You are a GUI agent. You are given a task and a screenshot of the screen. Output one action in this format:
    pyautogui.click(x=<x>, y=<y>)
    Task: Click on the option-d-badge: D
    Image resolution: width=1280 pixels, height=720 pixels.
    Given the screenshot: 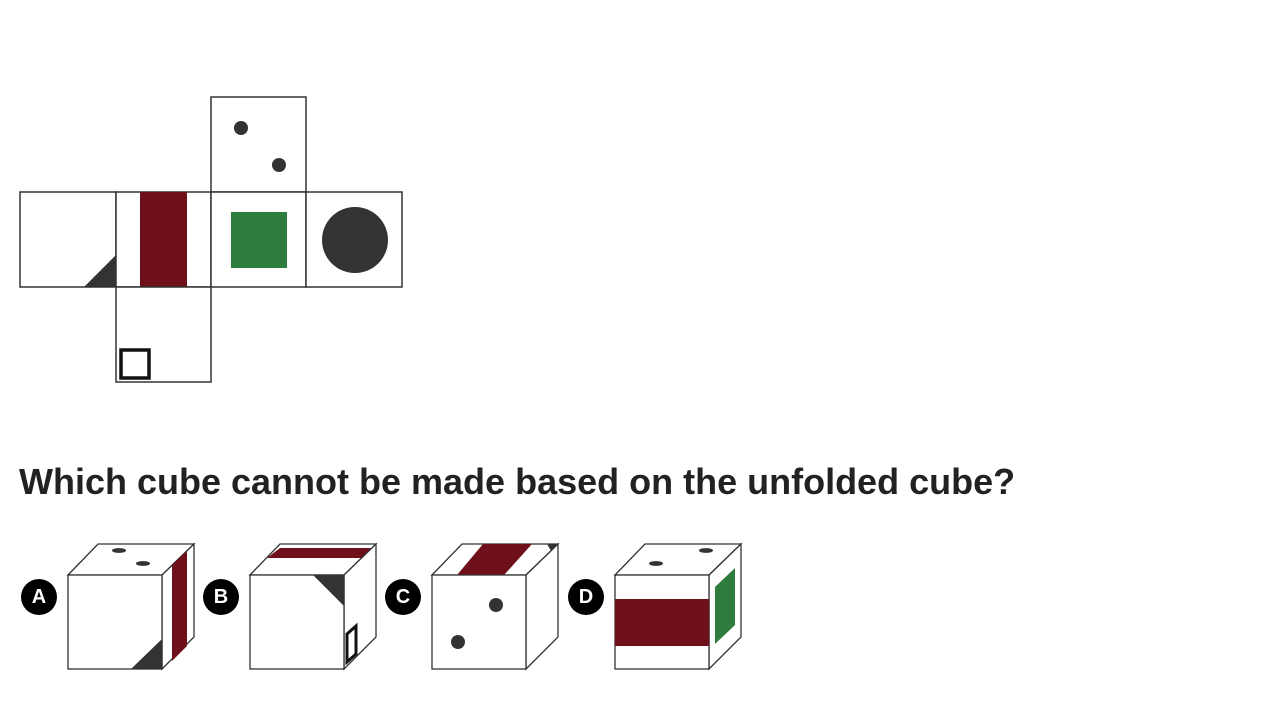 What is the action you would take?
    pyautogui.click(x=586, y=597)
    